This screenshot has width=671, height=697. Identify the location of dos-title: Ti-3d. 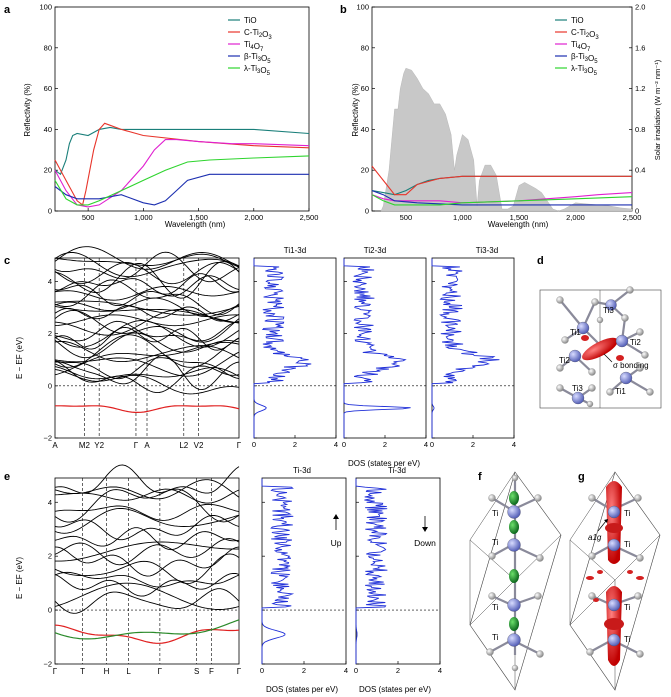
(302, 470).